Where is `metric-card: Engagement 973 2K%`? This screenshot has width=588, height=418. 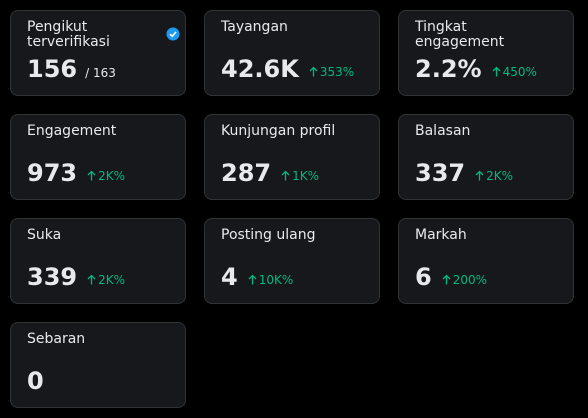
metric-card: Engagement 973 2K% is located at coordinates (98, 157).